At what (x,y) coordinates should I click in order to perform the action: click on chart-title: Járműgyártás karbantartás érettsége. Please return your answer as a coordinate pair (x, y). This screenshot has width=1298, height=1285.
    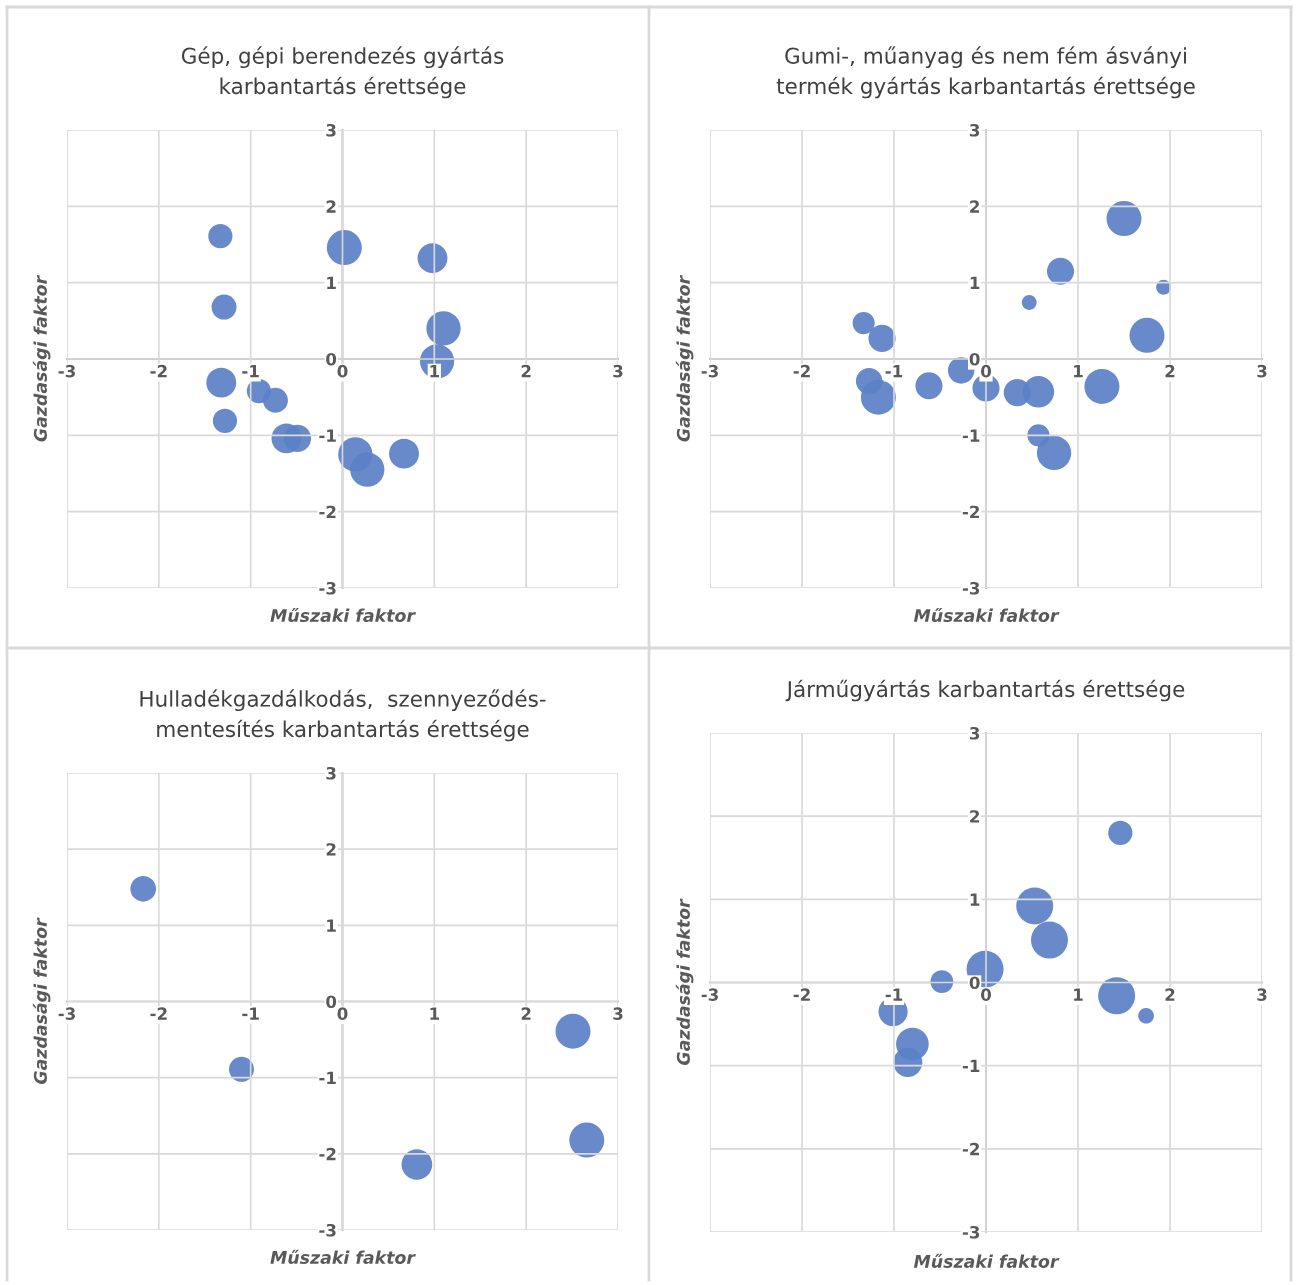
    Looking at the image, I should click on (985, 690).